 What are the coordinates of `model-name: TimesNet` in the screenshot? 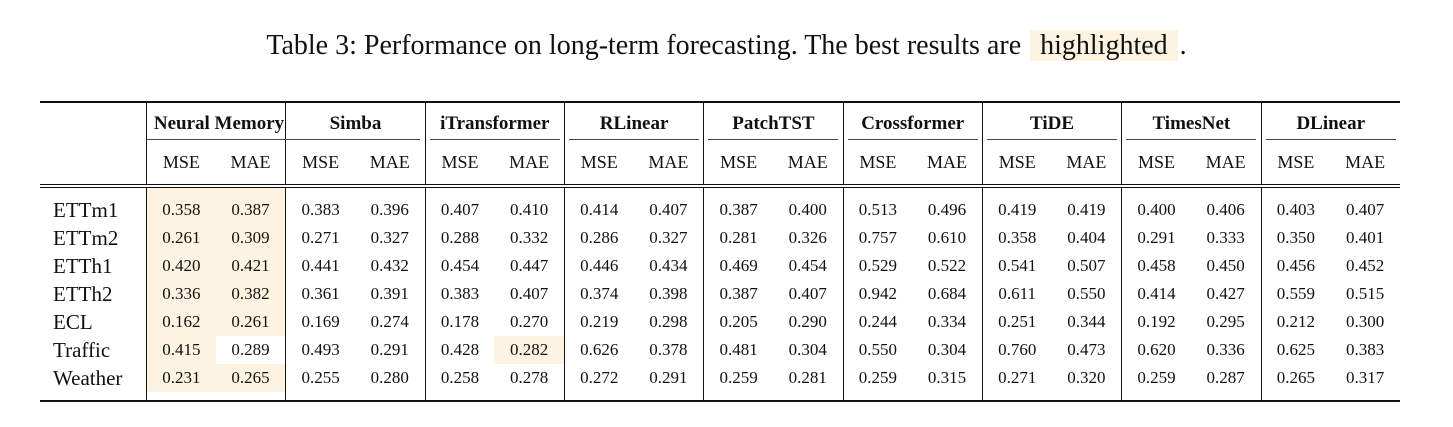 It's located at (1191, 126).